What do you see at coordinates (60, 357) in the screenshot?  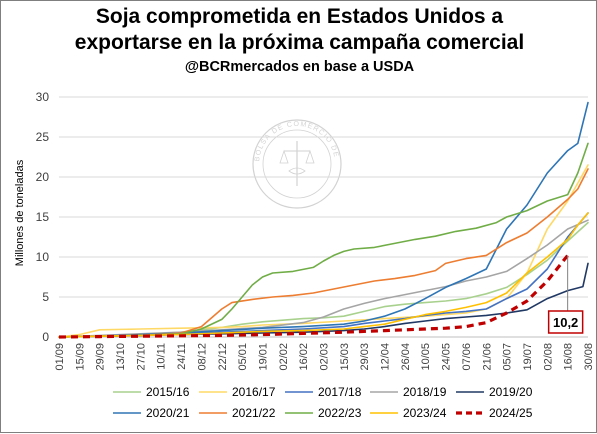 I see `x-tick-label: 01/09` at bounding box center [60, 357].